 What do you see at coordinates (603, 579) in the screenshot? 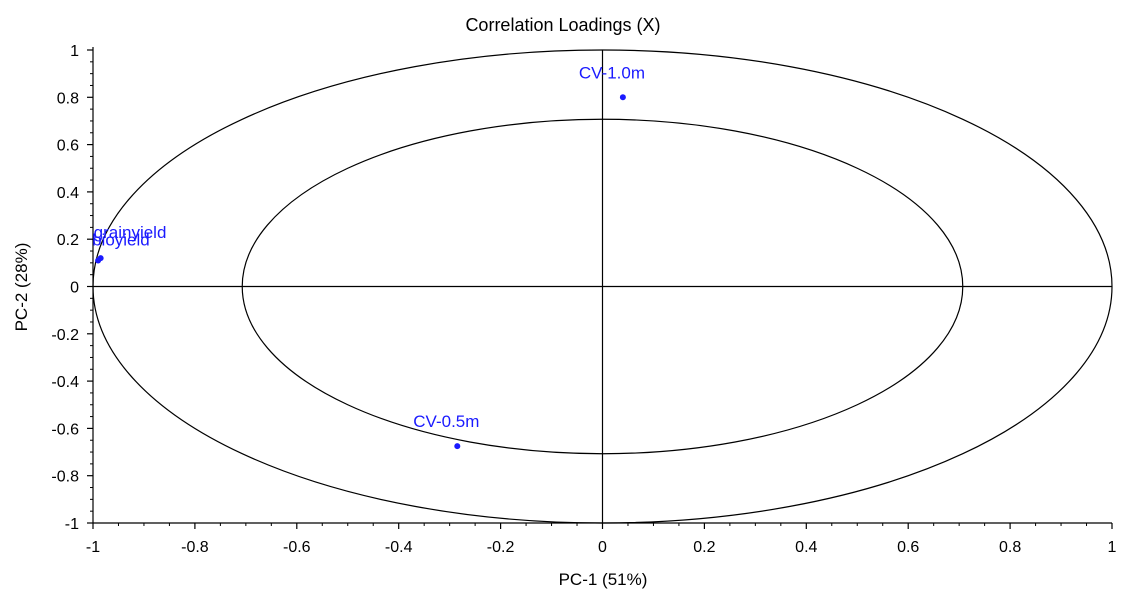
I see `x-axis-label: PC-1 (51%)` at bounding box center [603, 579].